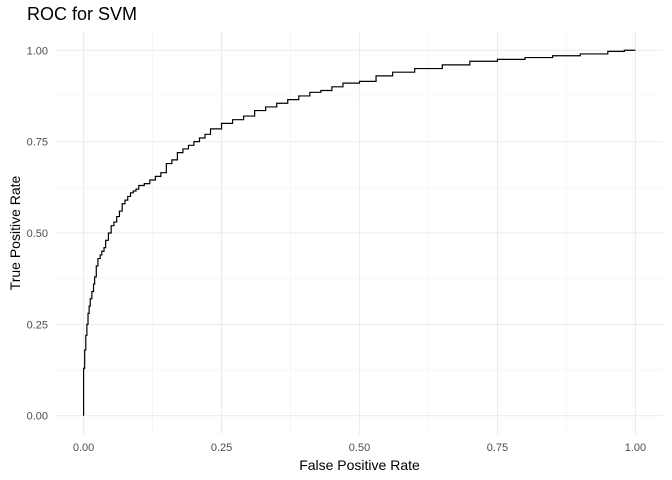 The width and height of the screenshot is (672, 480). Describe the element at coordinates (635, 448) in the screenshot. I see `x-tick-label: 1.00` at that location.